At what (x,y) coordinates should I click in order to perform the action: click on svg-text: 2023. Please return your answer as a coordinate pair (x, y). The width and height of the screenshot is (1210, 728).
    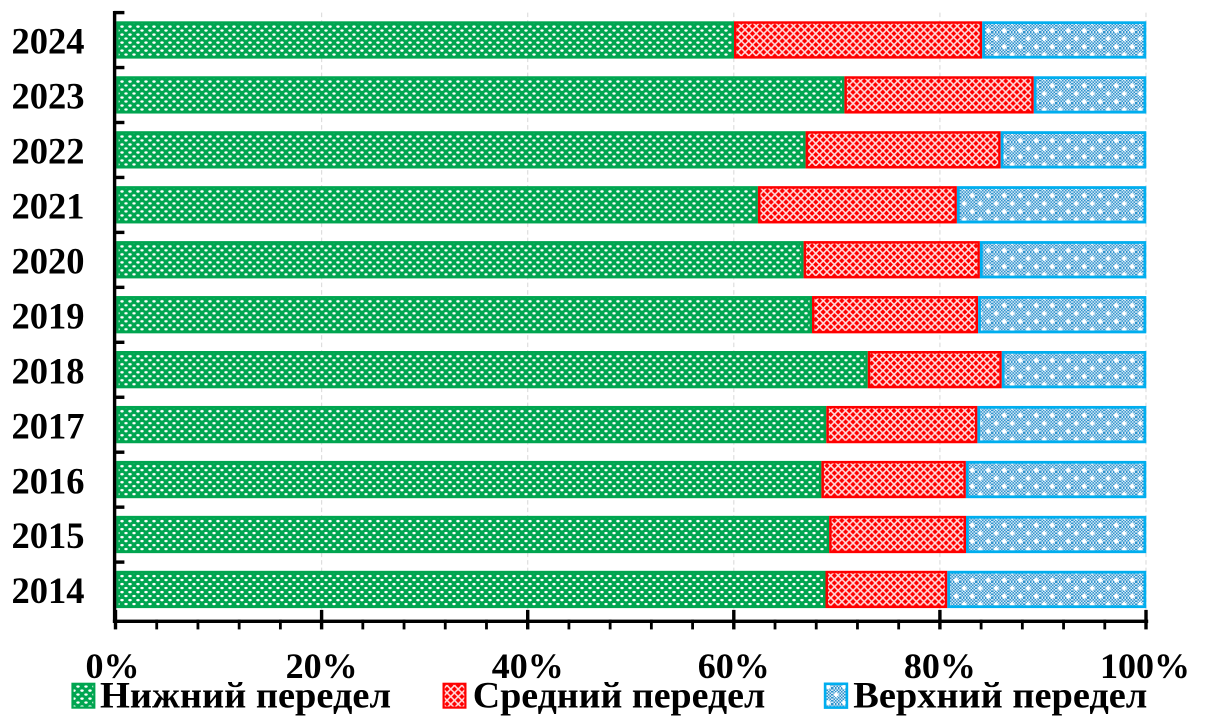
    Looking at the image, I should click on (48, 96).